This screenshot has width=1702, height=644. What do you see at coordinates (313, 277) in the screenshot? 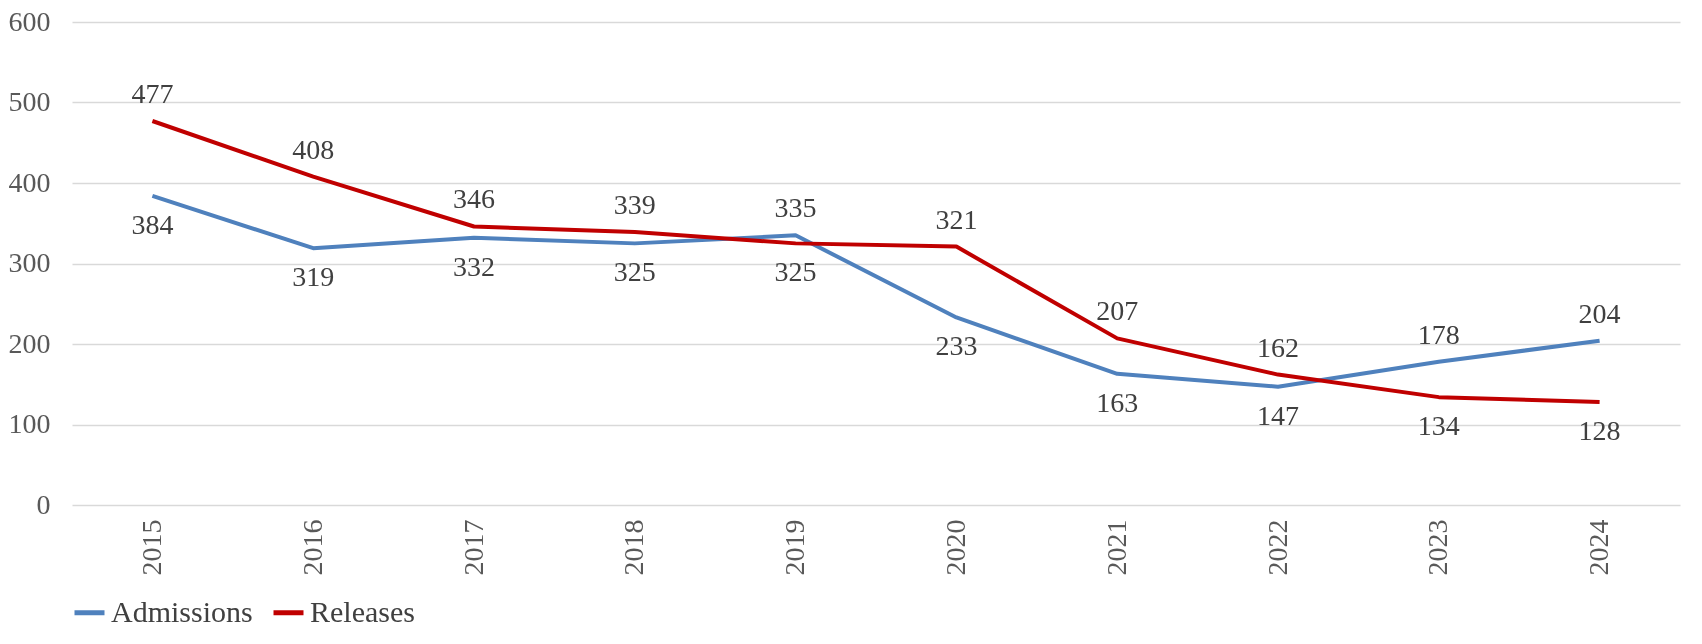
I see `data-label: 319` at bounding box center [313, 277].